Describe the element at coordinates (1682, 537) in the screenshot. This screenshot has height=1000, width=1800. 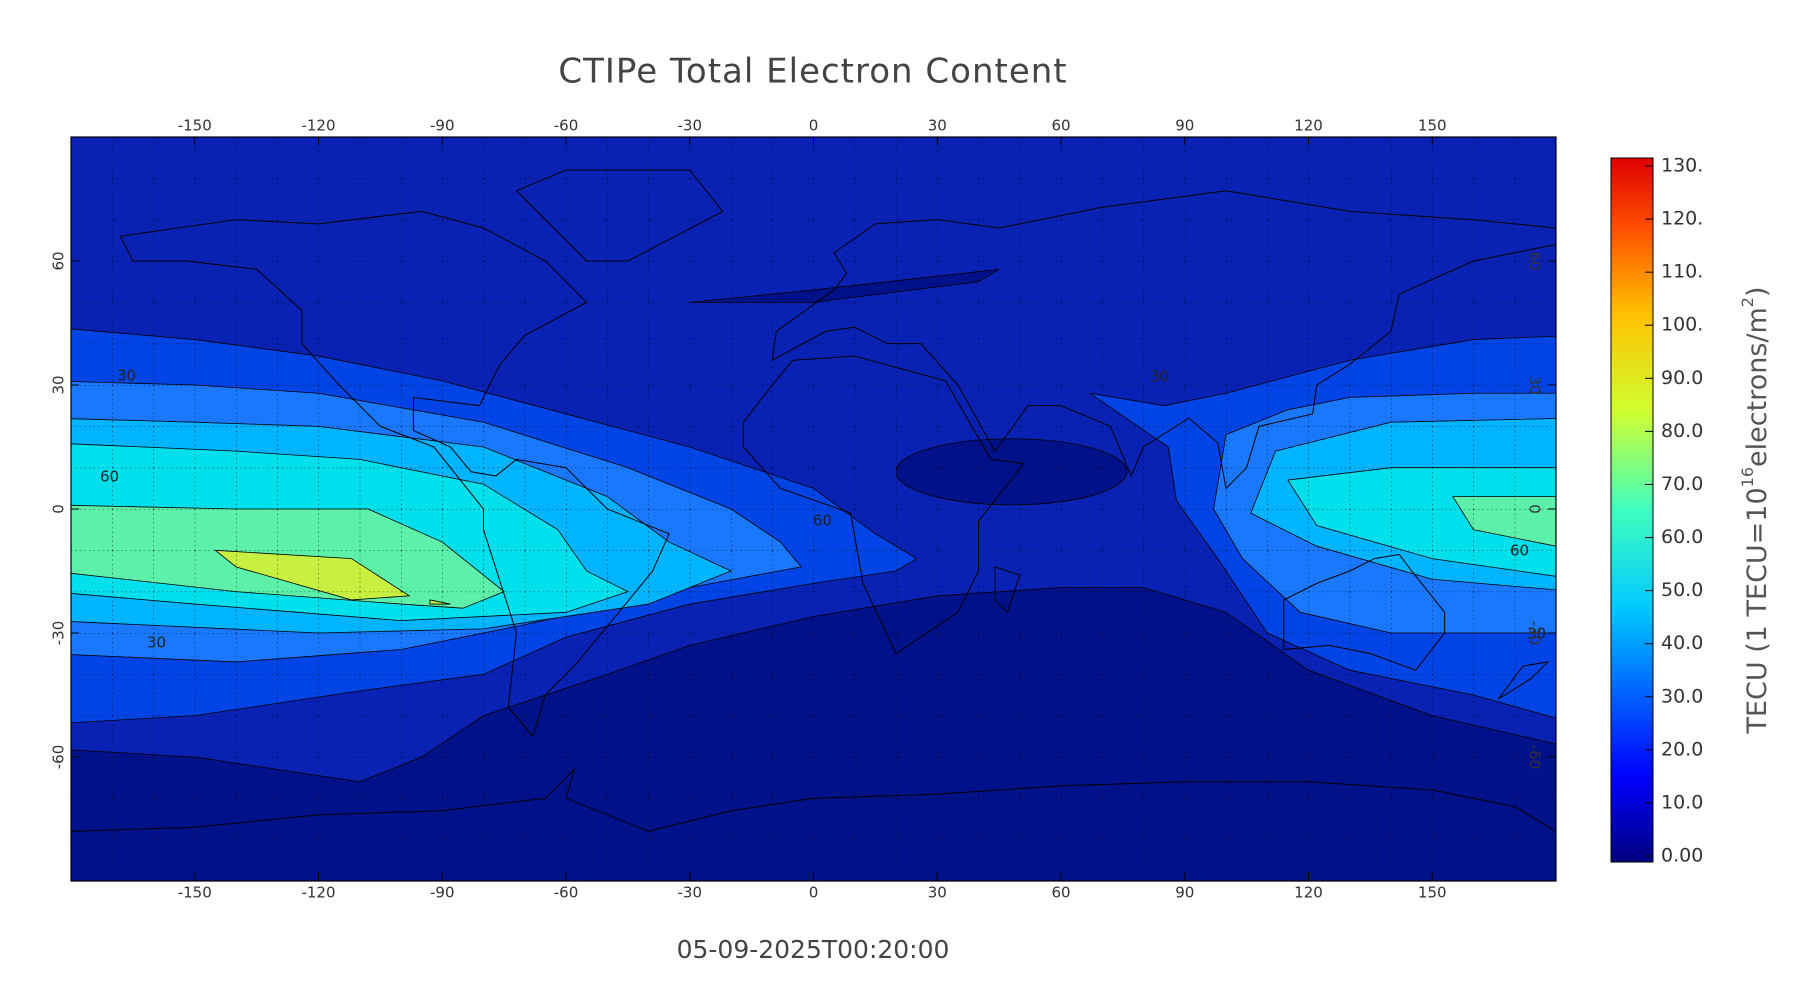
I see `colorbar-tick-label: 60.0` at that location.